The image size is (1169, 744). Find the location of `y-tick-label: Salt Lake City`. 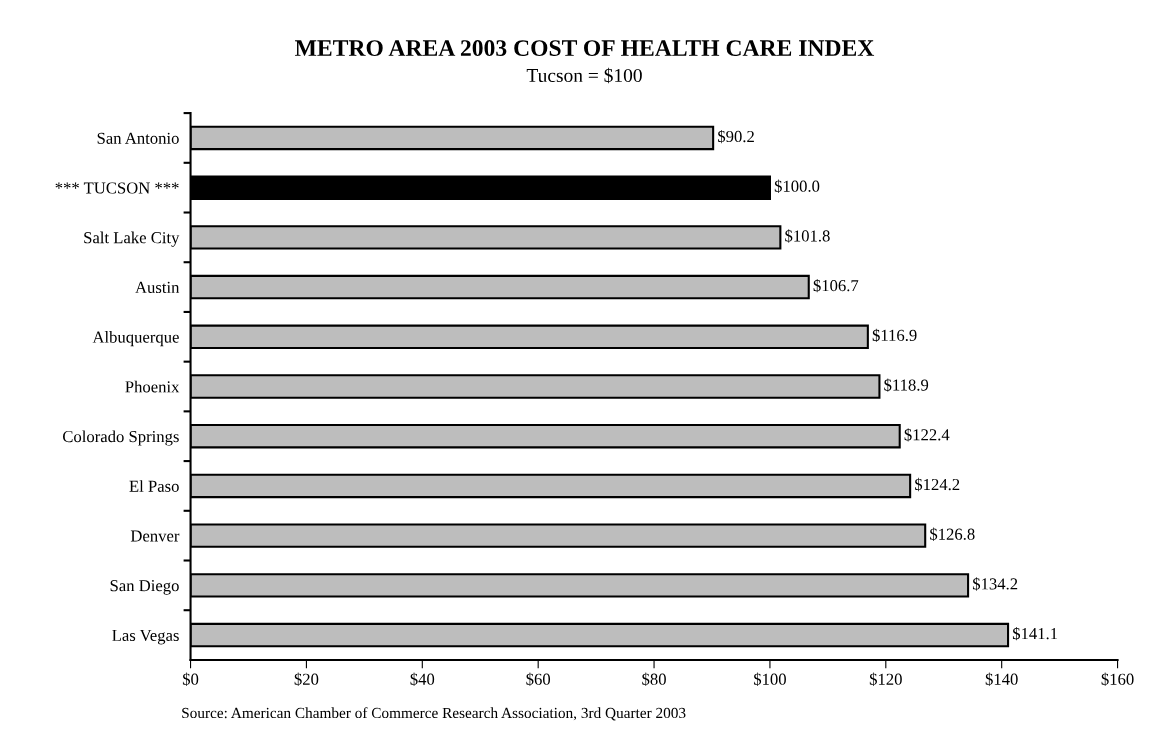

y-tick-label: Salt Lake City is located at coordinates (132, 239).